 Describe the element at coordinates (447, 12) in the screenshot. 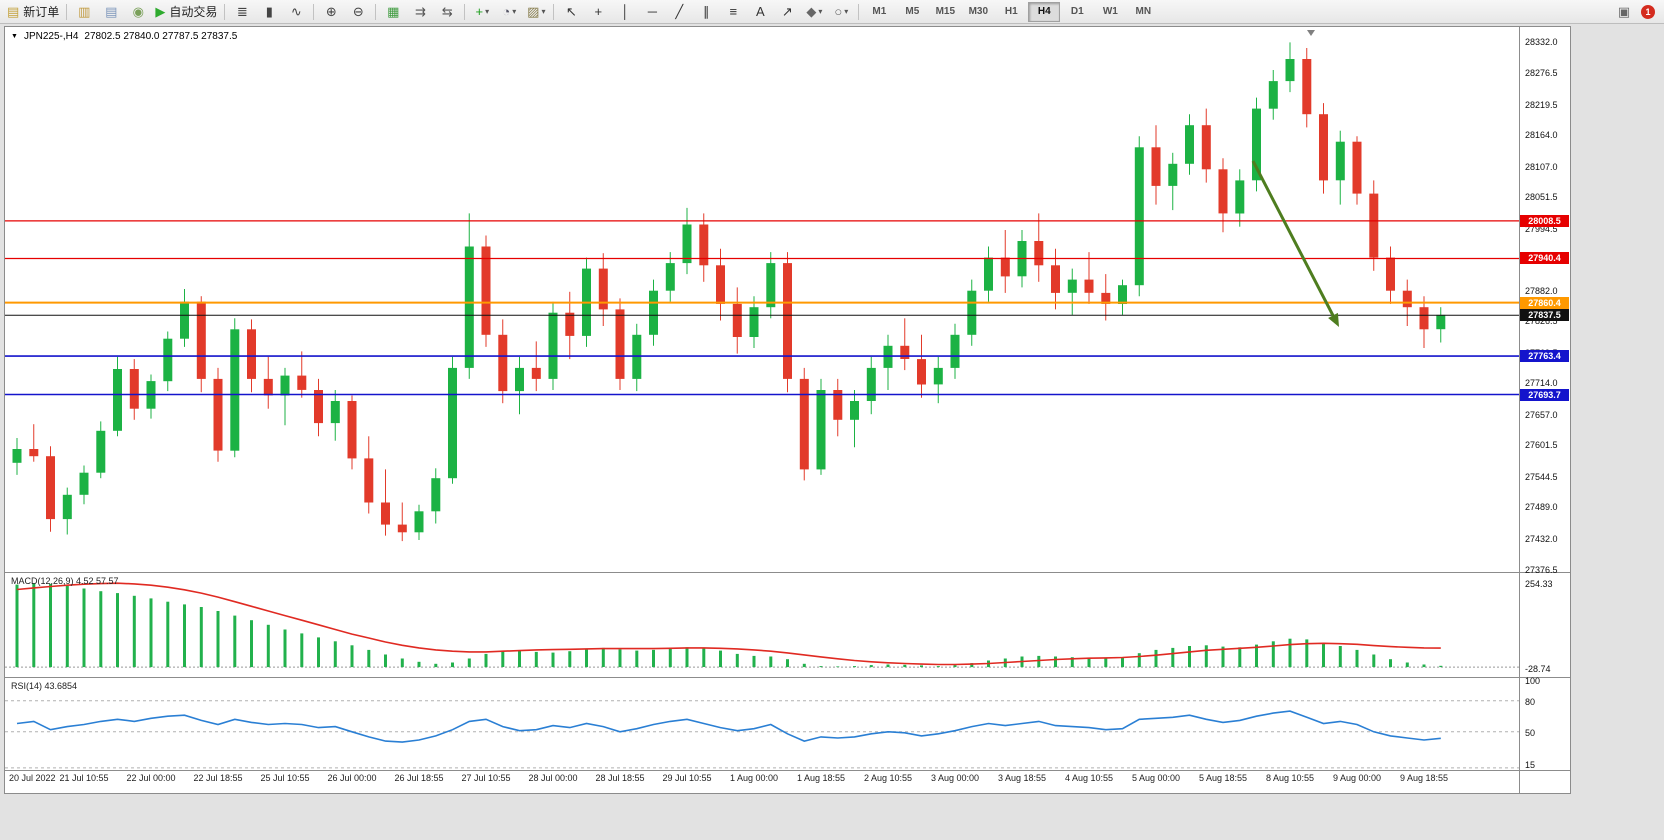

I see `chart-shift-icon: ⇆` at that location.